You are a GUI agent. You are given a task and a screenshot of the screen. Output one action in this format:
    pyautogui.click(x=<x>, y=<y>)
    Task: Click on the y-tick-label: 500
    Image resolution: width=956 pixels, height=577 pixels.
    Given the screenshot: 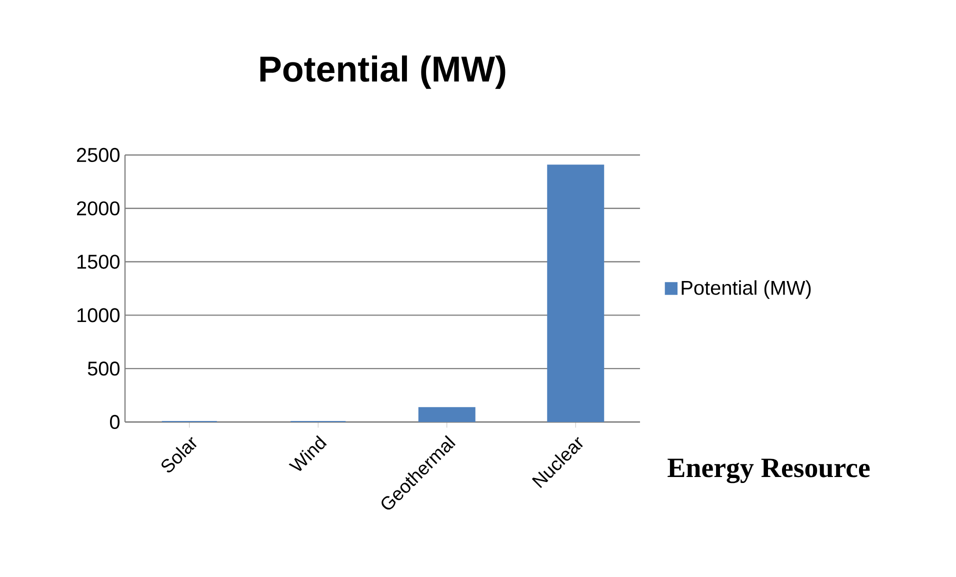 What is the action you would take?
    pyautogui.click(x=104, y=369)
    